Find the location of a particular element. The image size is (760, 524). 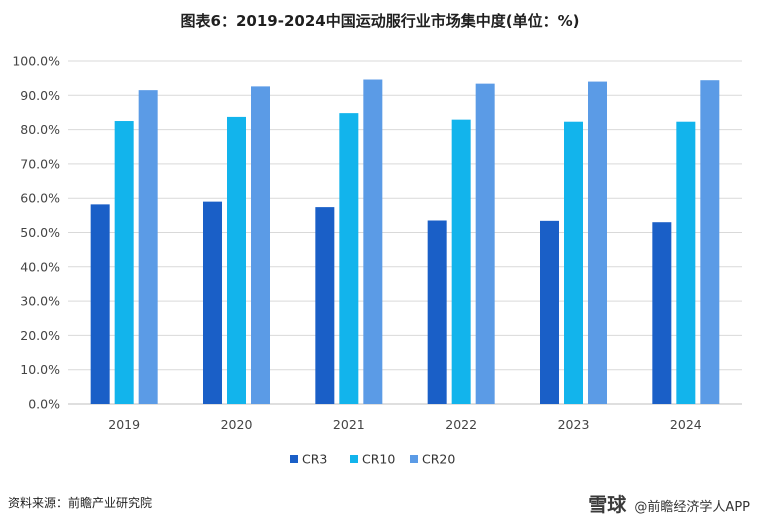

y-tick-label: 30.0% is located at coordinates (40, 301).